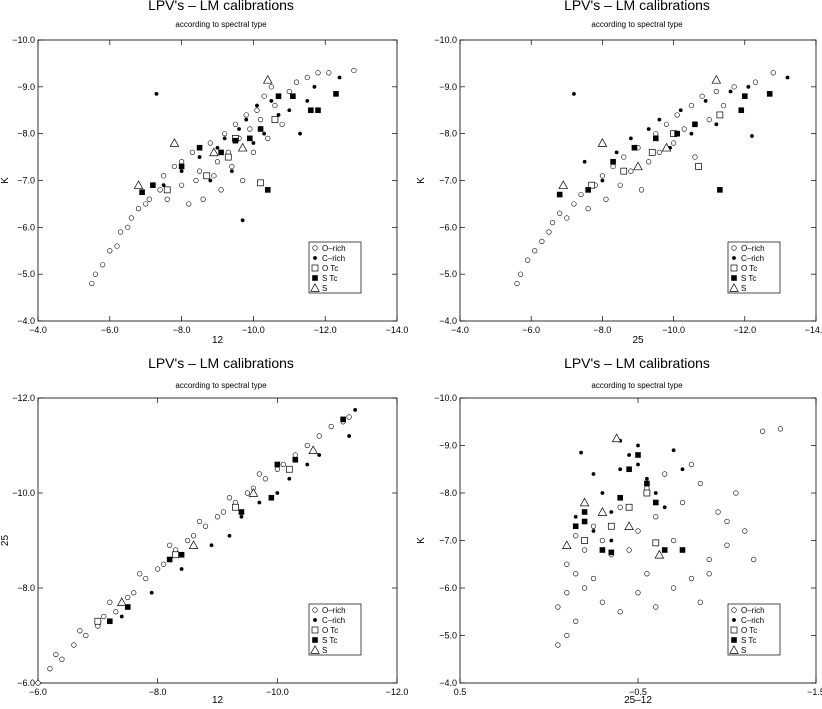  What do you see at coordinates (748, 640) in the screenshot?
I see `legend-label: S Tc` at bounding box center [748, 640].